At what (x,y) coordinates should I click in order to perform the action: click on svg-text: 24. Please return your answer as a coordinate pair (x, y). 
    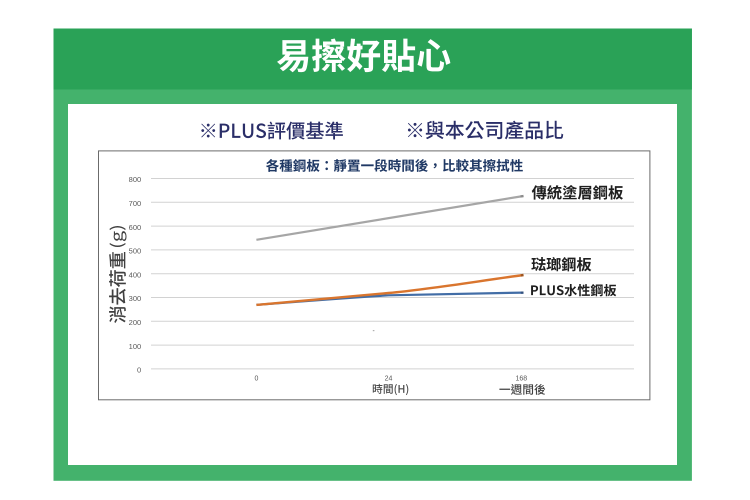
    Looking at the image, I should click on (389, 378).